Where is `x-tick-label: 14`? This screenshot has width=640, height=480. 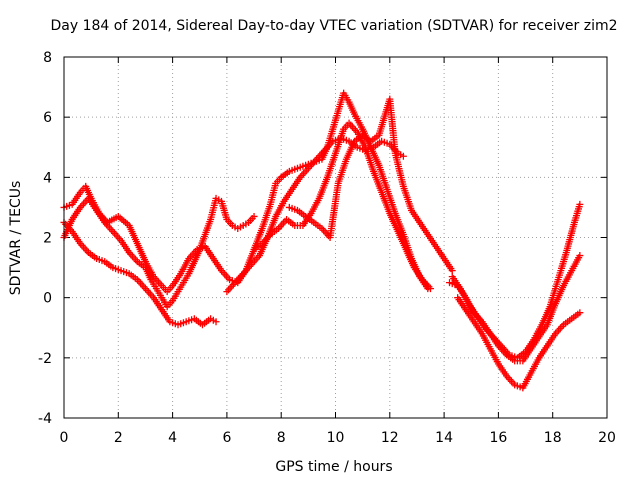
x-tick-label: 14 is located at coordinates (444, 438).